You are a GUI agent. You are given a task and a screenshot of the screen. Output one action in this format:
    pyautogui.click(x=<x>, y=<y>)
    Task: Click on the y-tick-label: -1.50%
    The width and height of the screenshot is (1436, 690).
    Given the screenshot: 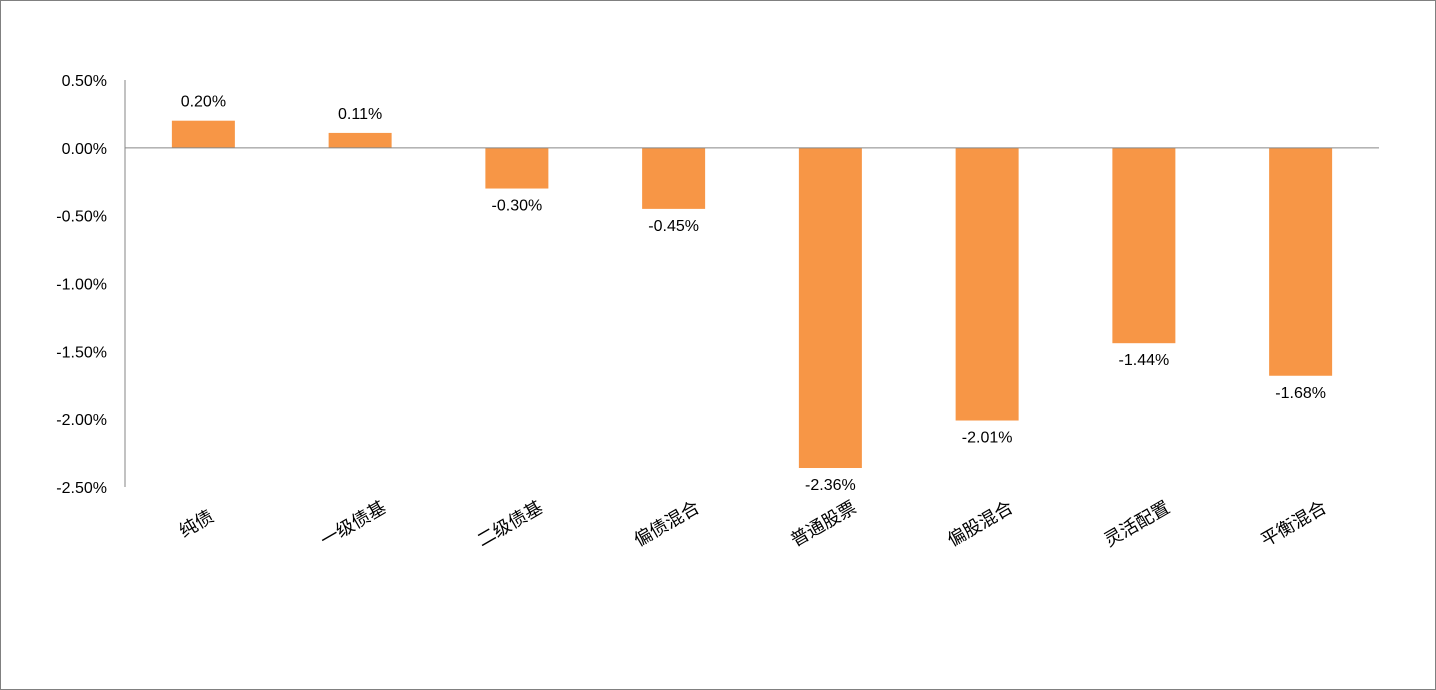 What is the action you would take?
    pyautogui.click(x=81, y=352)
    